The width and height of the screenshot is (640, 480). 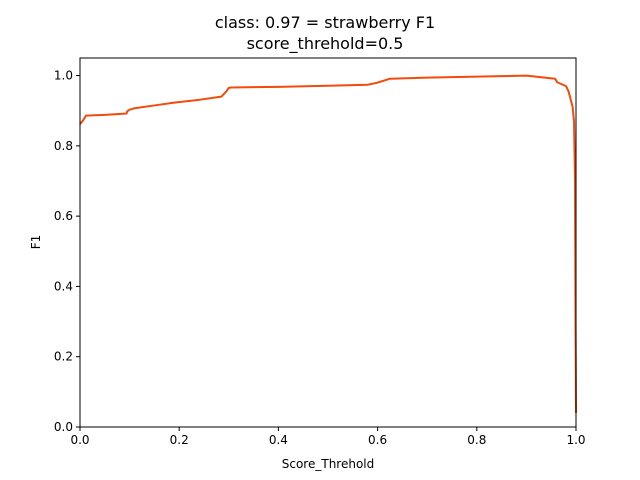 I want to click on y-tick-label: 1.0, so click(x=63, y=76).